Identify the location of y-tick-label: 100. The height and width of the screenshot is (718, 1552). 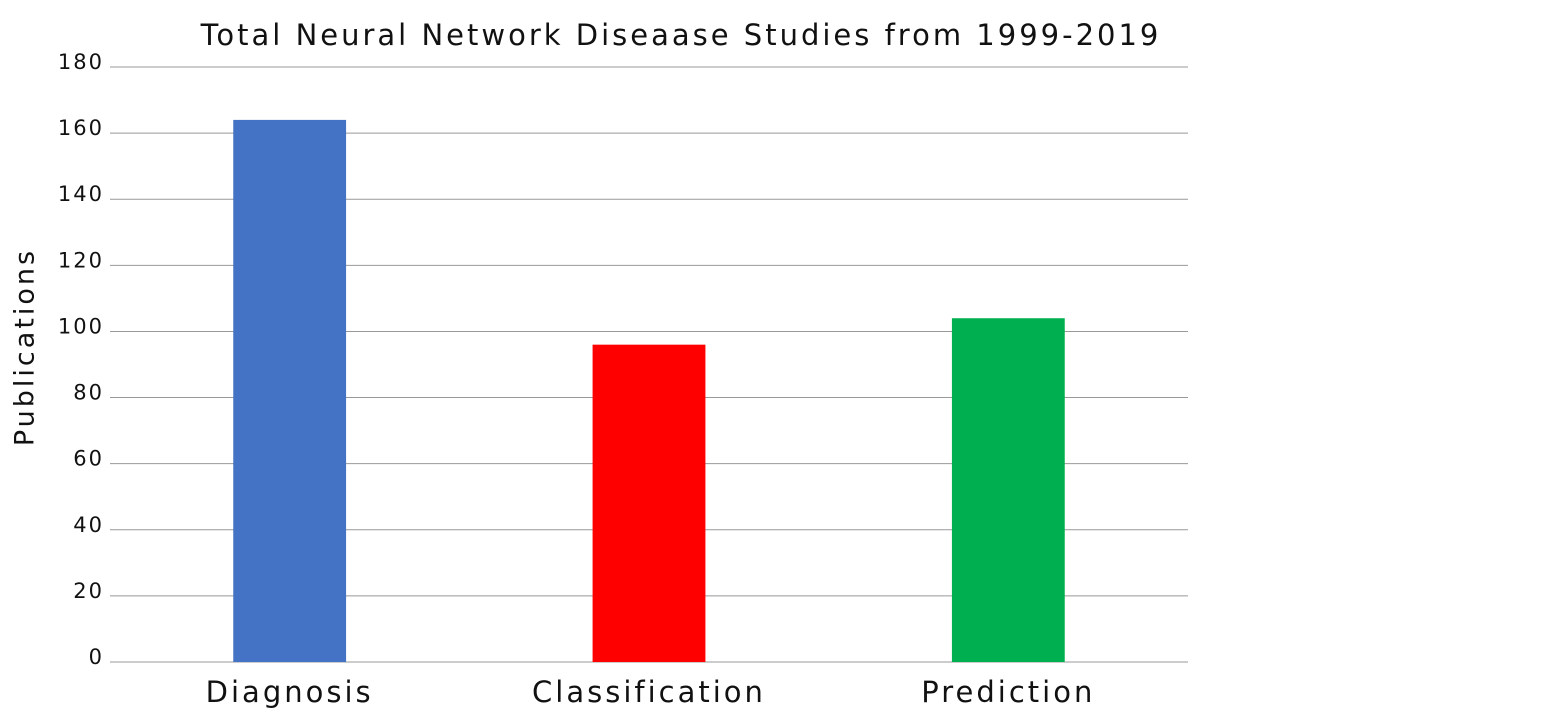
(81, 326).